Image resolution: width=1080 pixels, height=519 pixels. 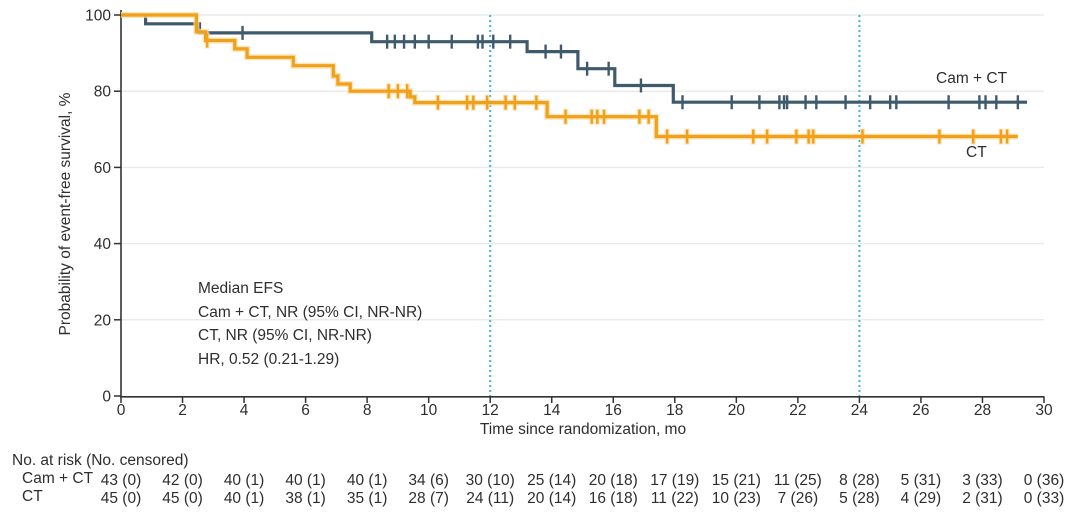 What do you see at coordinates (859, 498) in the screenshot?
I see `risk-value-ct: 5 (28)` at bounding box center [859, 498].